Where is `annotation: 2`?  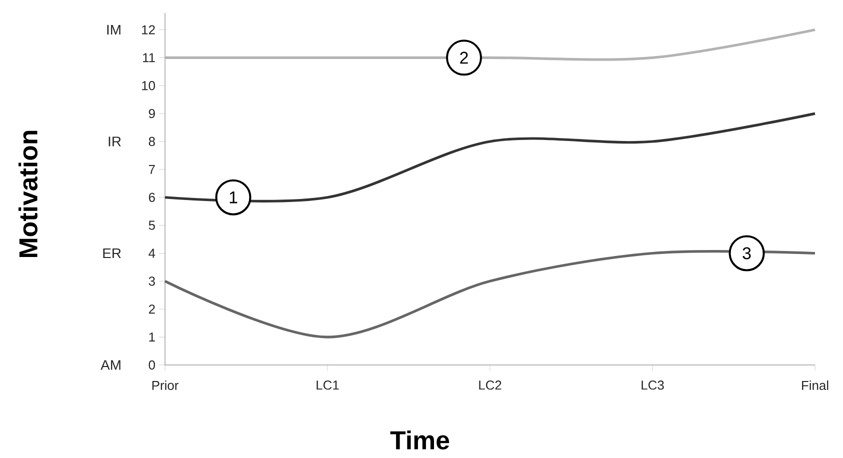
annotation: 2 is located at coordinates (464, 58).